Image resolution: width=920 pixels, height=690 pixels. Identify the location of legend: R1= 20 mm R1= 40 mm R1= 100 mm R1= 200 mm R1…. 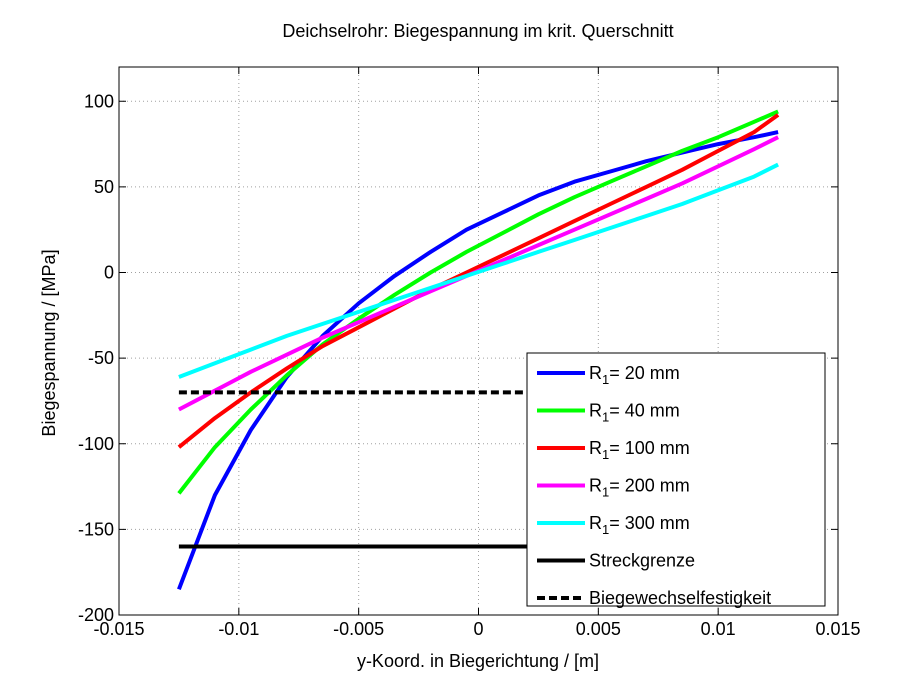
(676, 480).